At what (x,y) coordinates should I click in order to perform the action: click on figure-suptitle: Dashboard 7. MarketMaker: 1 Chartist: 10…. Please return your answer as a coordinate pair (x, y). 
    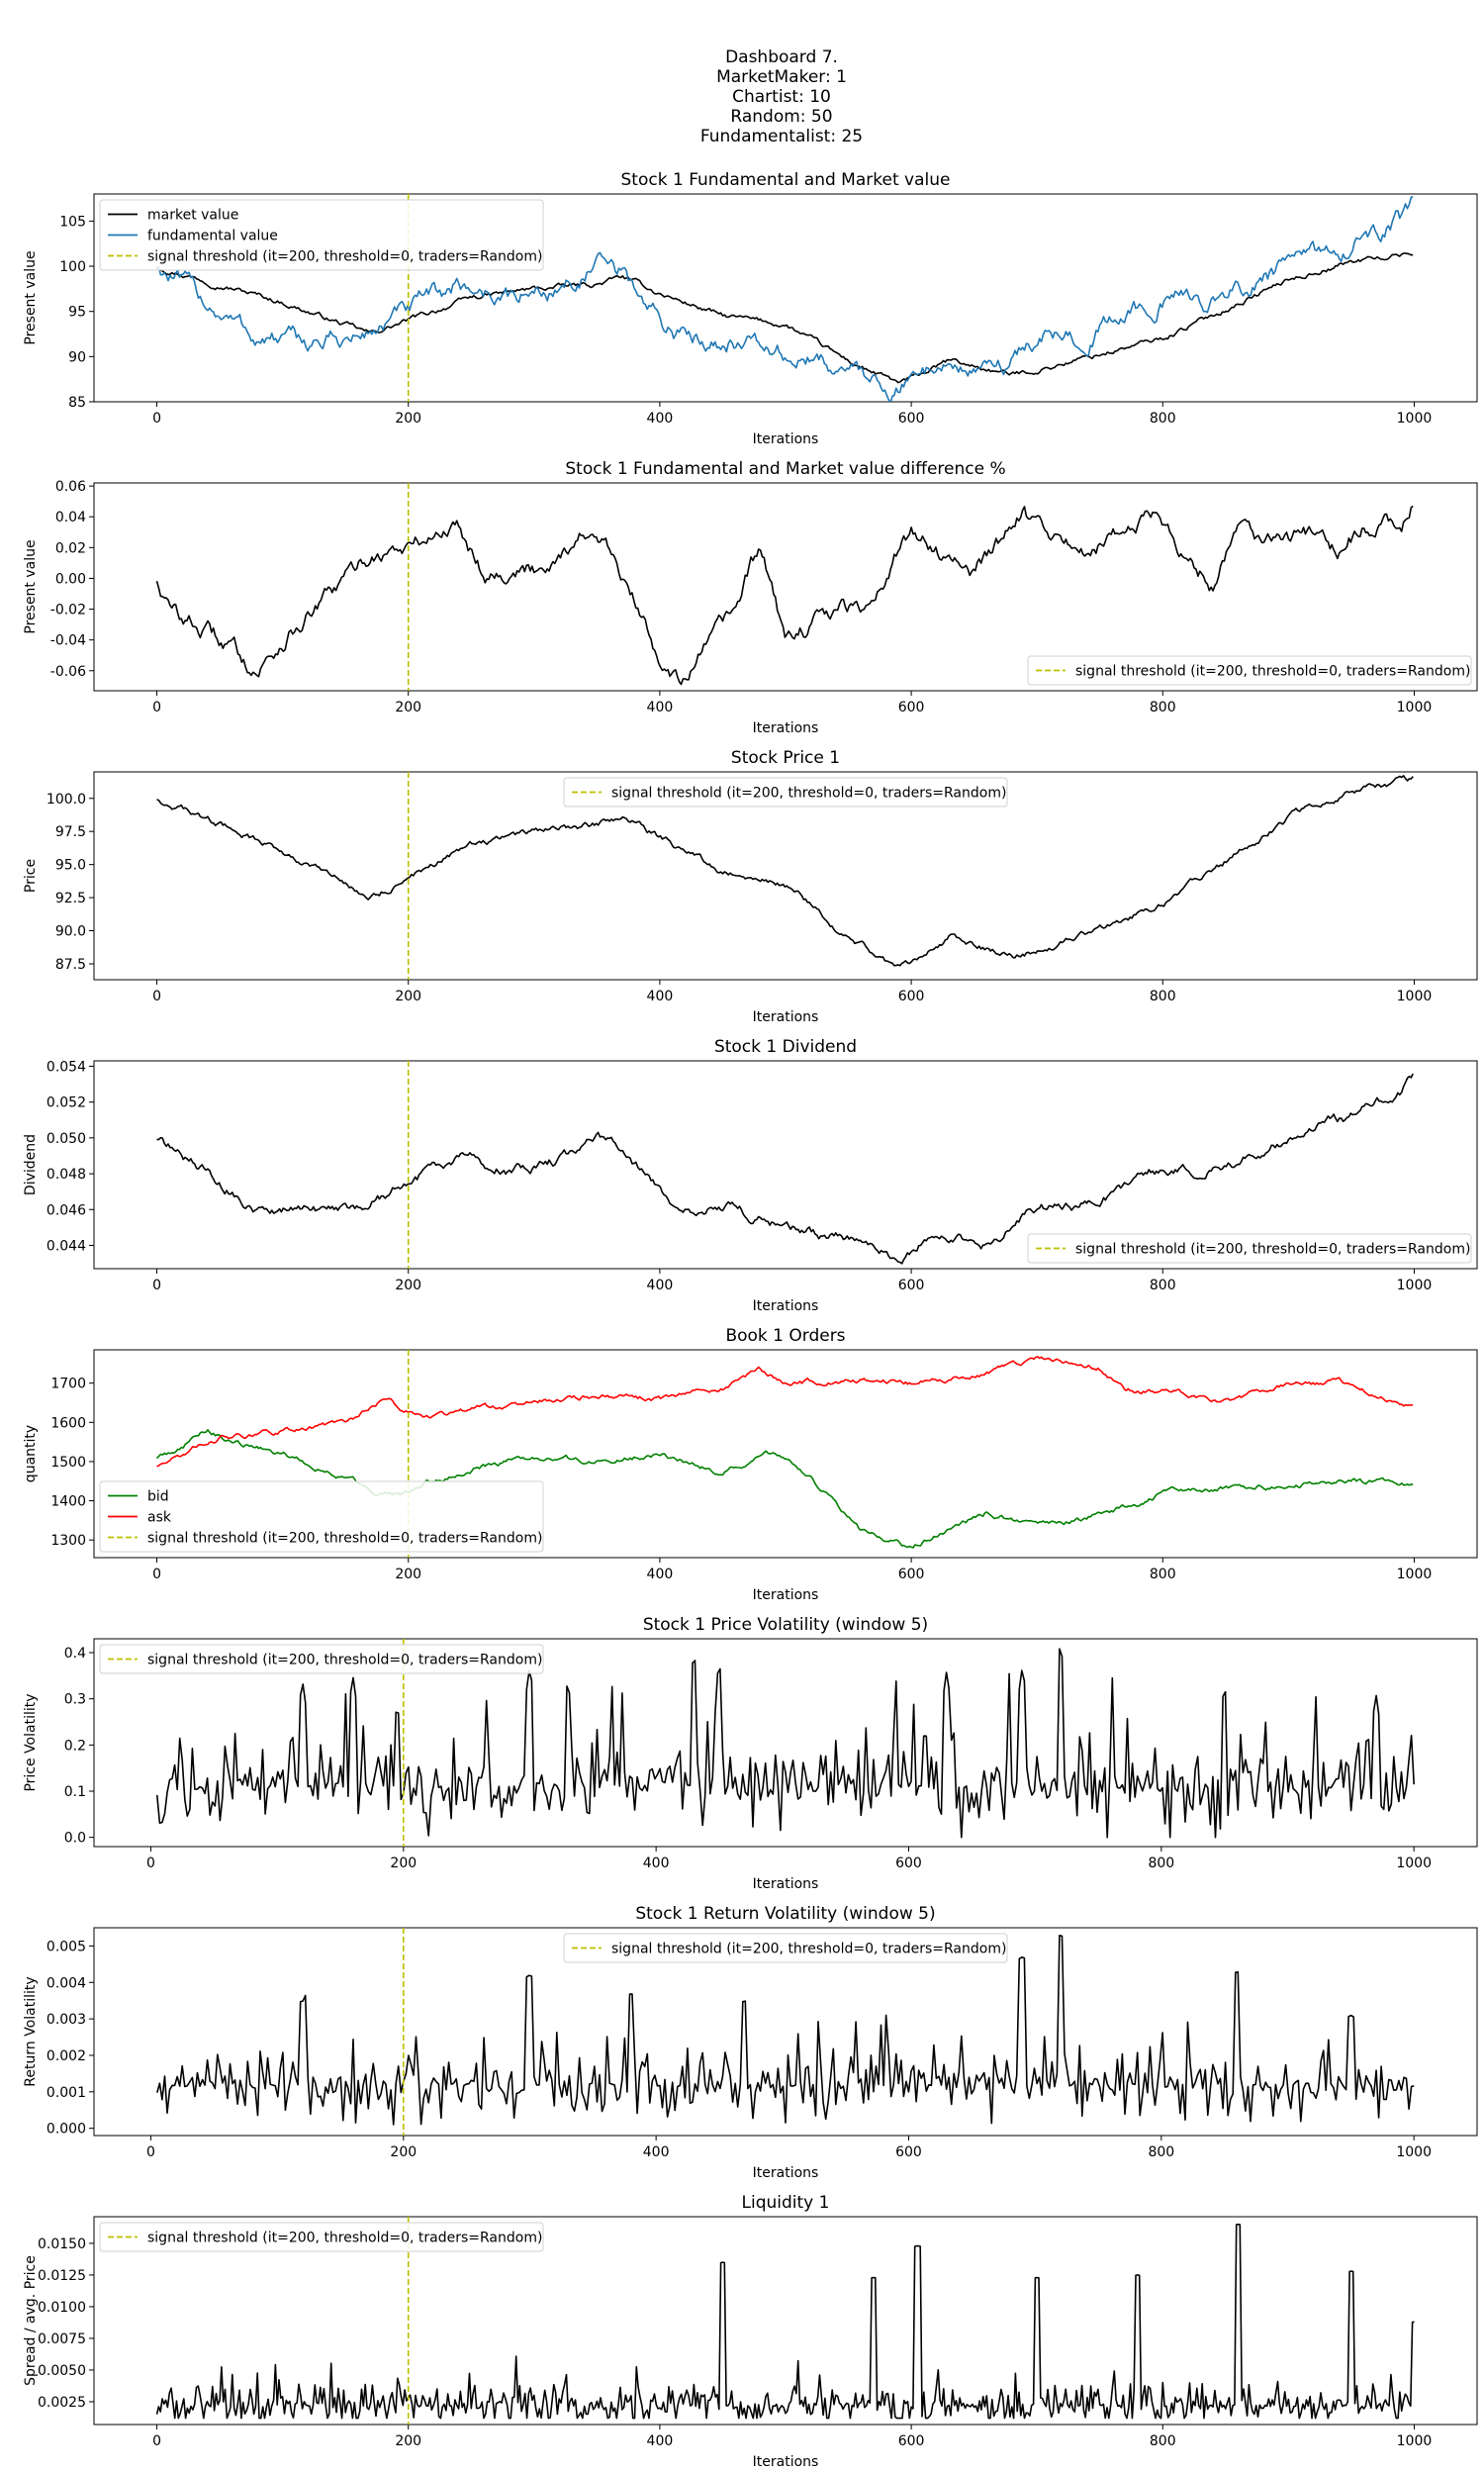
    Looking at the image, I should click on (742, 97).